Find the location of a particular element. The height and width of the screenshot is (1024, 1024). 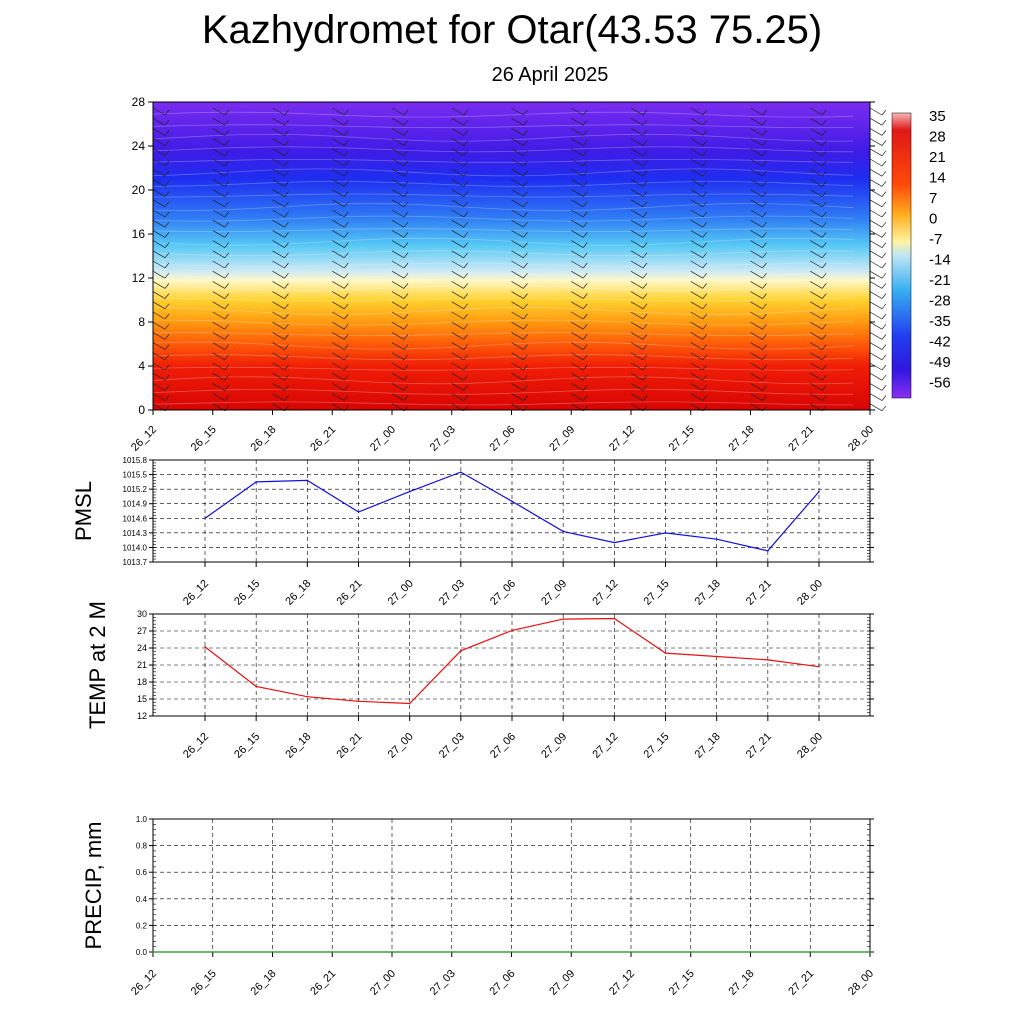

y-tick-label: 27 is located at coordinates (142, 631).